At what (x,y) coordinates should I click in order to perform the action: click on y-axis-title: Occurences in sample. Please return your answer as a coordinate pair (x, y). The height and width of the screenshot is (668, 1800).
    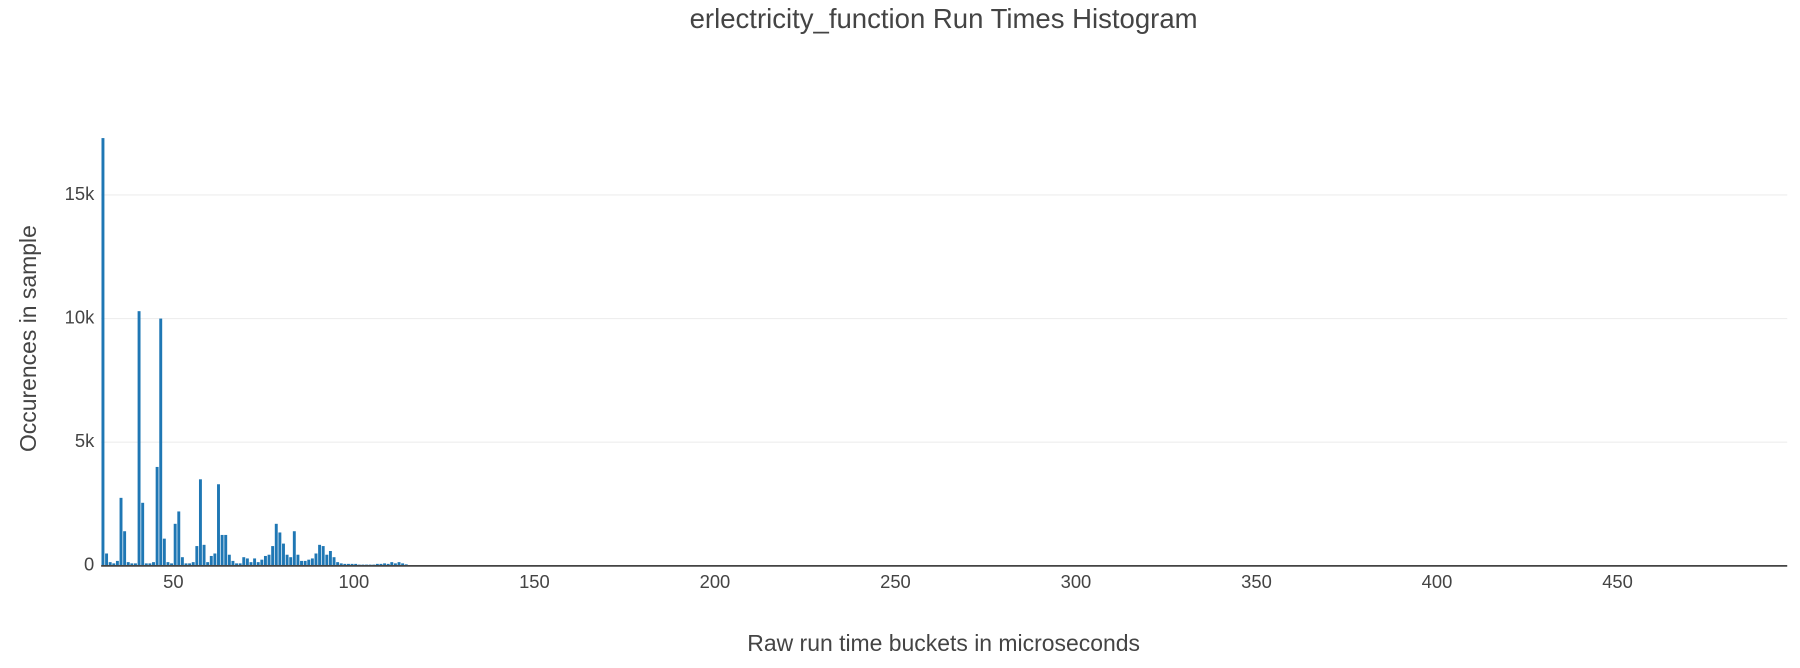
    Looking at the image, I should click on (28, 338).